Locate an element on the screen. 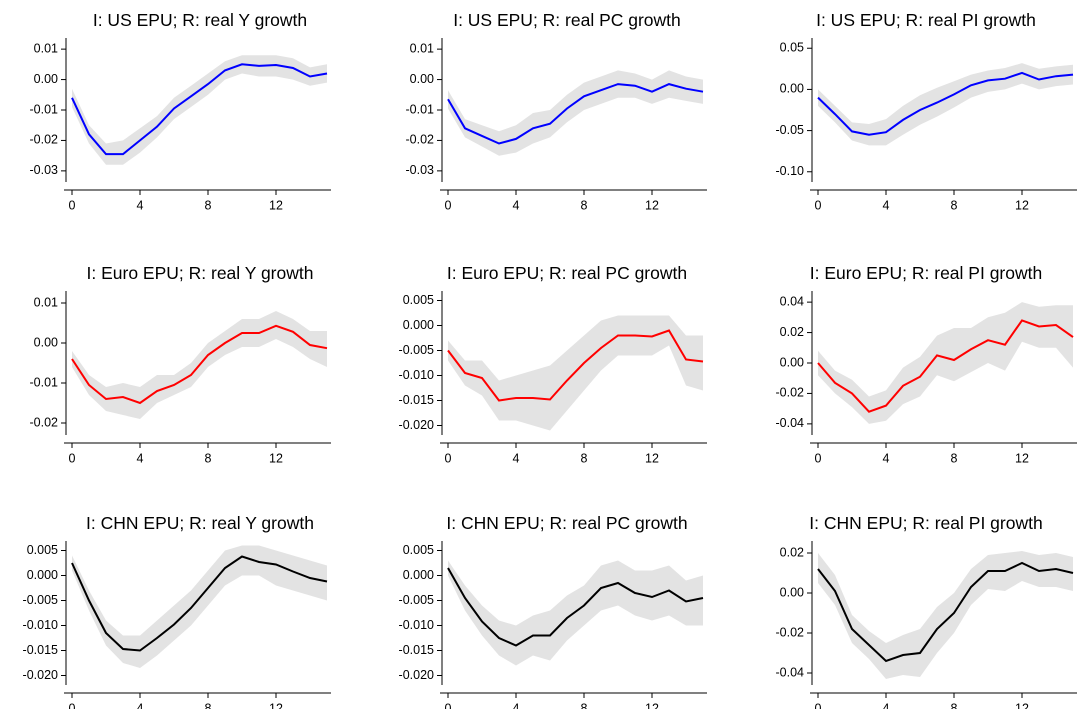 This screenshot has width=1090, height=709. chart-title: I: Euro EPU; R: real PI growth is located at coordinates (926, 273).